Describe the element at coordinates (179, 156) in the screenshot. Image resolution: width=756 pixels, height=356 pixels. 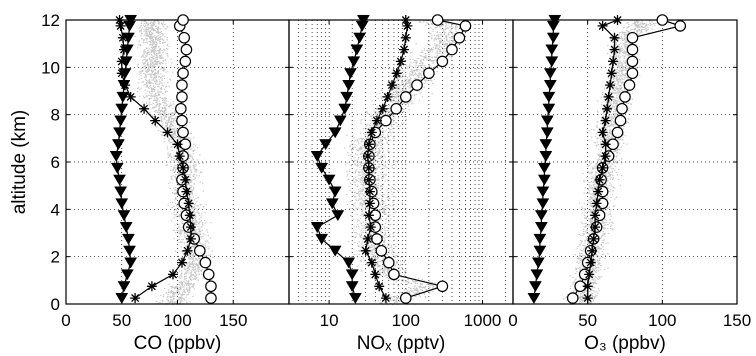
I see `data-point-star` at that location.